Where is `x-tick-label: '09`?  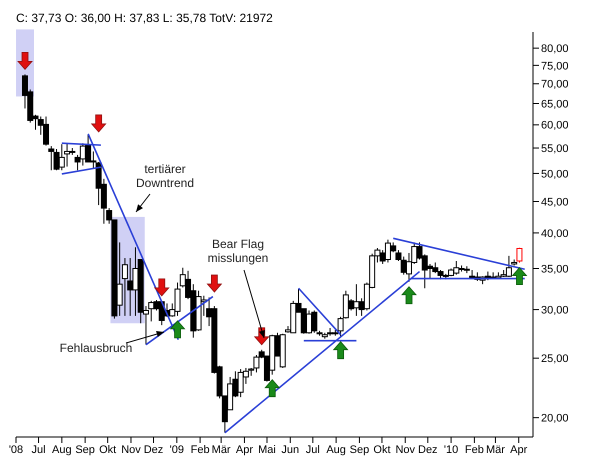
x-tick-label: '09 is located at coordinates (177, 450).